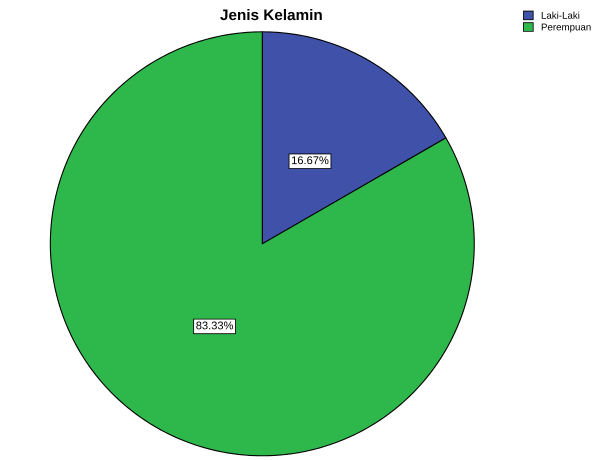  I want to click on legend-label: Laki-Laki, so click(561, 15).